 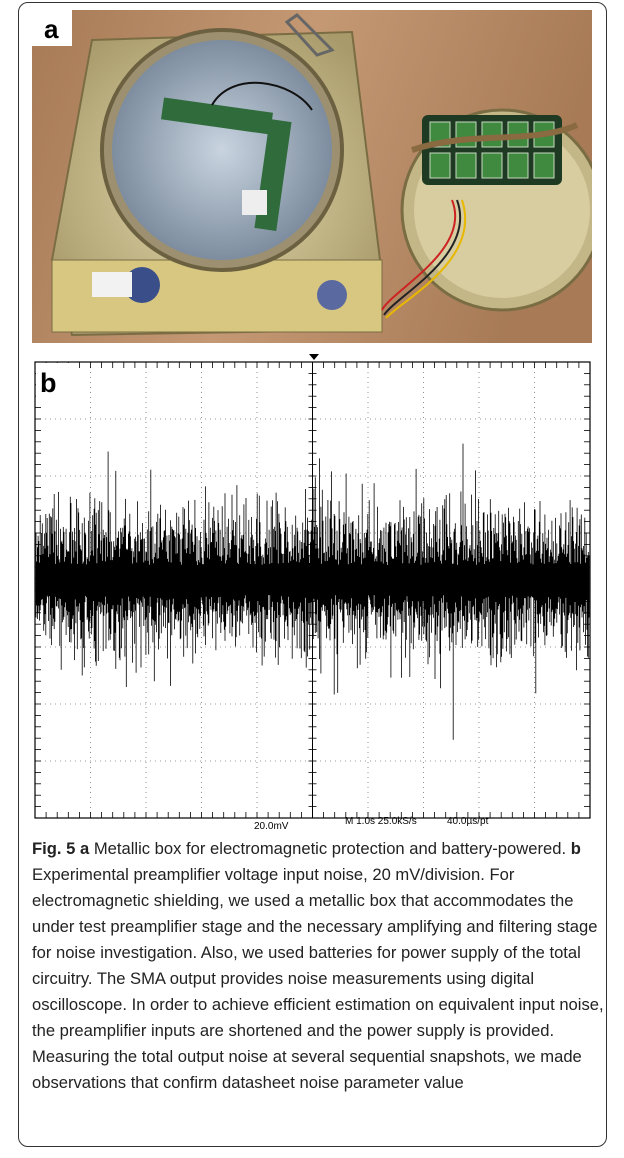 I want to click on timebase-label: M 1.0s 25.0kS/s, so click(x=381, y=821).